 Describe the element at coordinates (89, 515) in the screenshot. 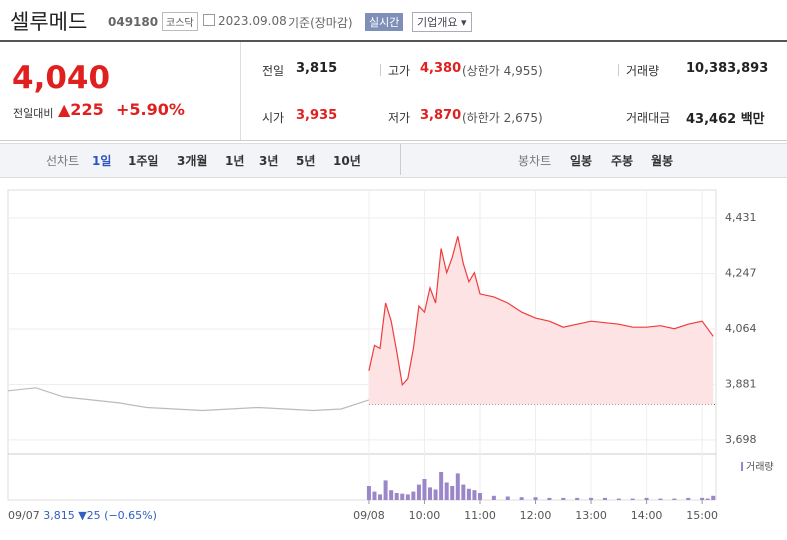

I see `footer-change: ▼25` at that location.